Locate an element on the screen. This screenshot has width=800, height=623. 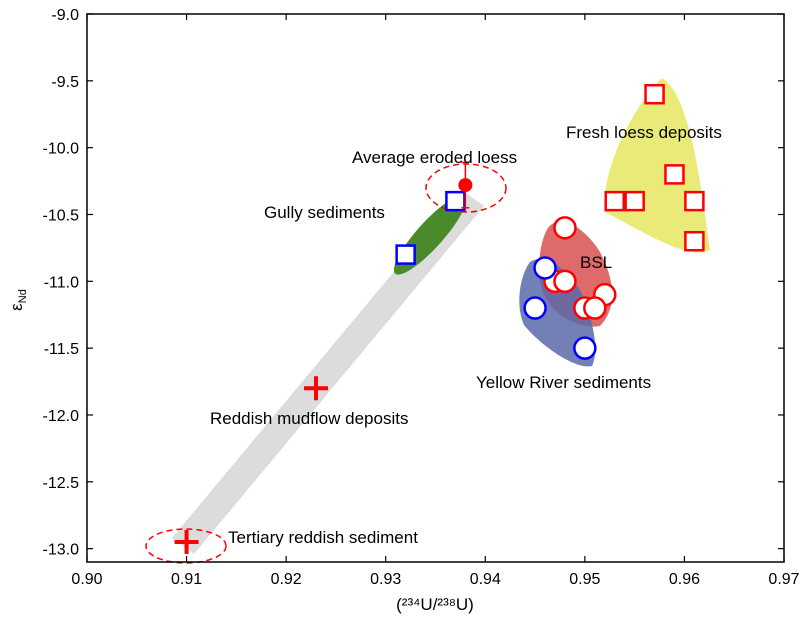
y-axis-symbol: ε is located at coordinates (16, 307).